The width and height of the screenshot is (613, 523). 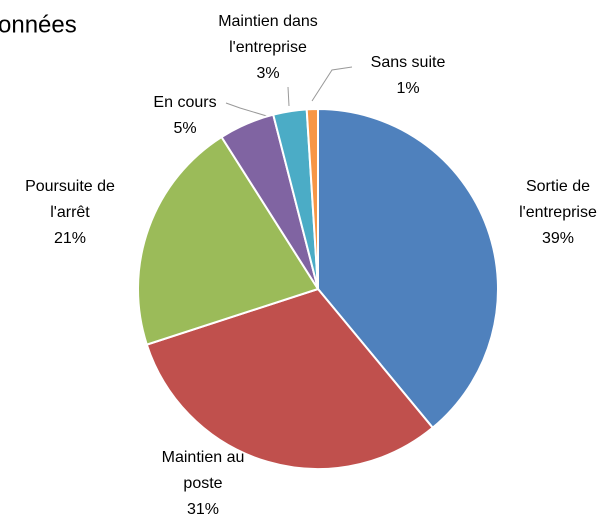 What do you see at coordinates (558, 186) in the screenshot?
I see `slice-label: Sortie de` at bounding box center [558, 186].